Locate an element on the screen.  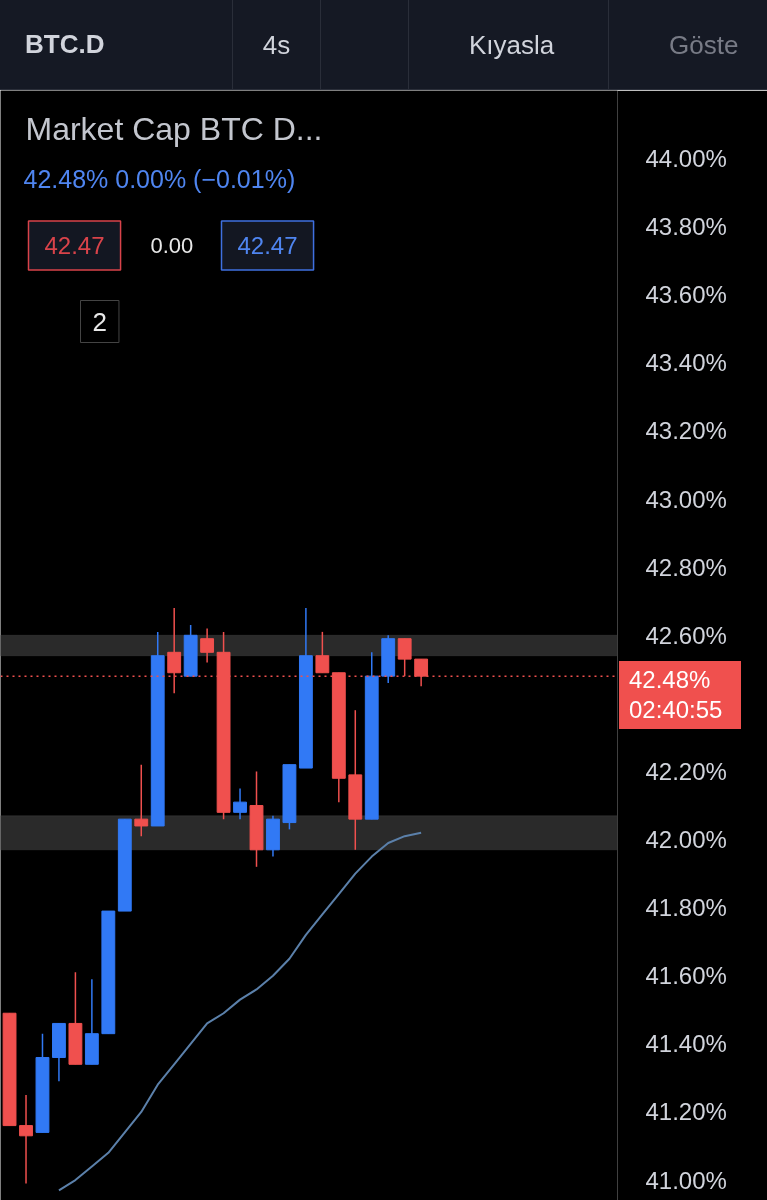
y-tick-label: 43.20% is located at coordinates (686, 431).